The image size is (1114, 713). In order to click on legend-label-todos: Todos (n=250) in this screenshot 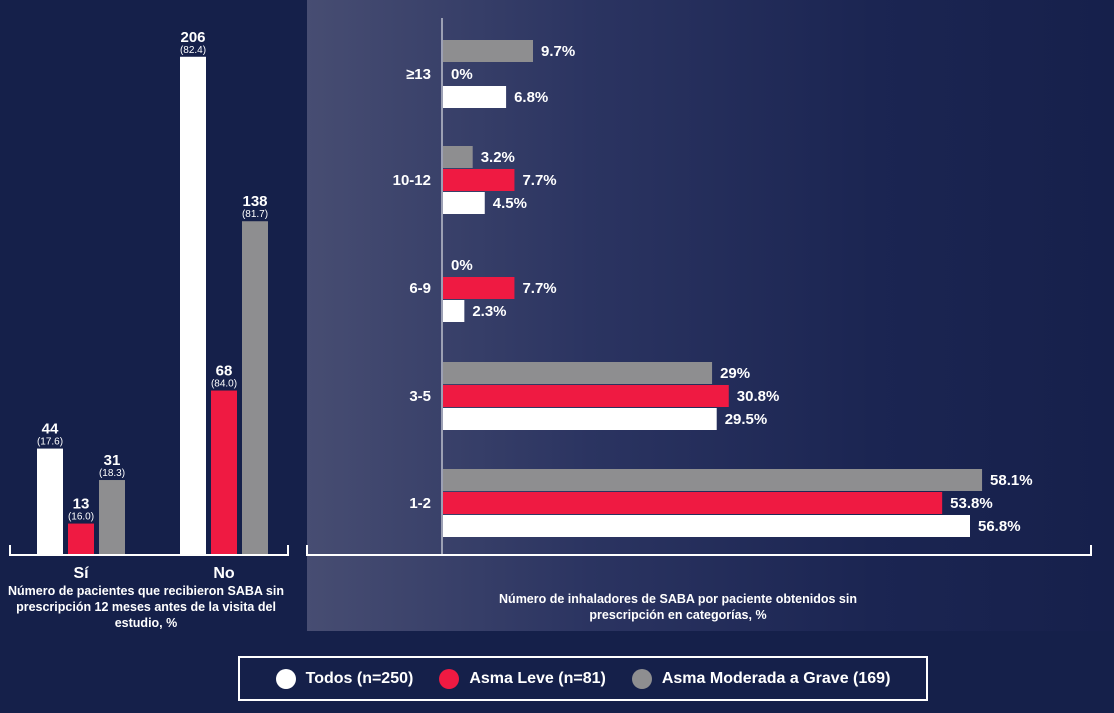, I will do `click(359, 678)`.